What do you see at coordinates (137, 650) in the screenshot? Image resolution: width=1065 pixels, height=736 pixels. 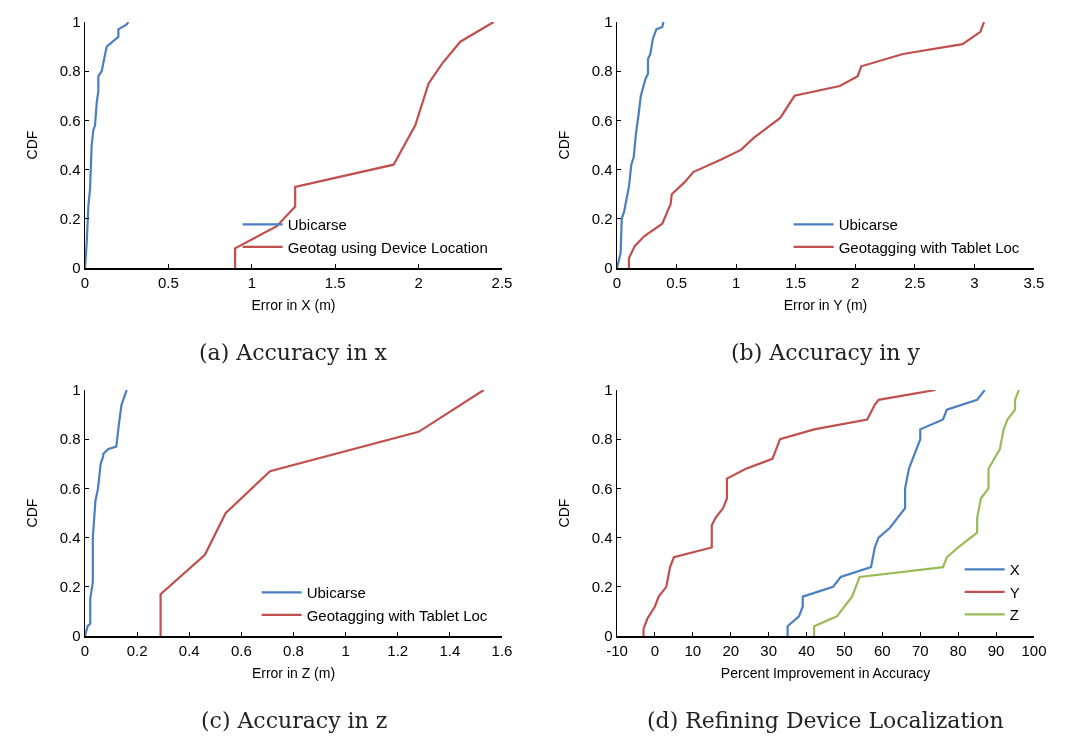 I see `x-tick-label: 0.2` at bounding box center [137, 650].